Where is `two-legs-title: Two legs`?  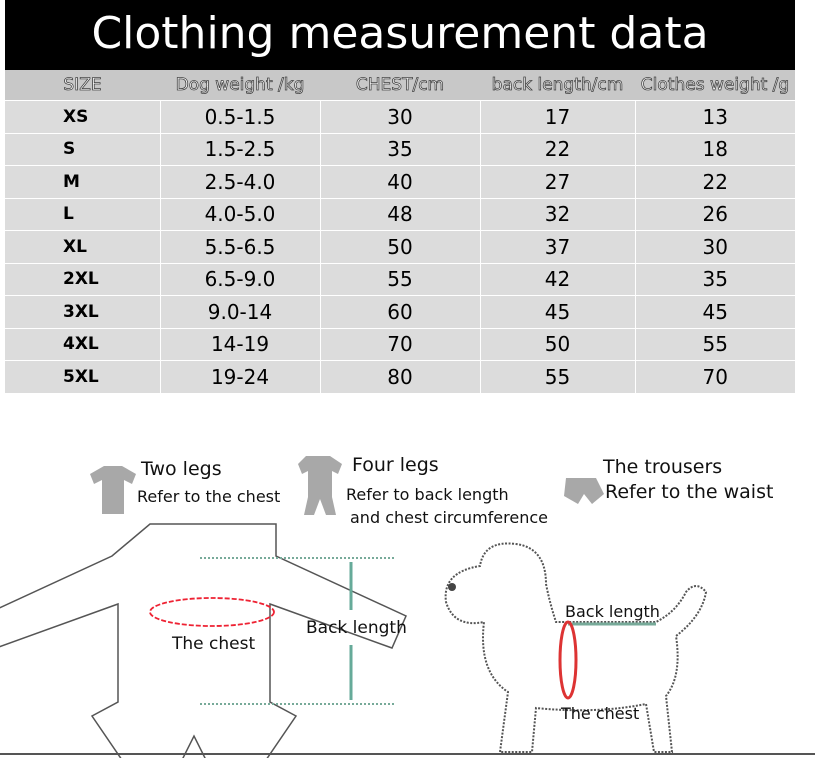
two-legs-title: Two legs is located at coordinates (181, 469).